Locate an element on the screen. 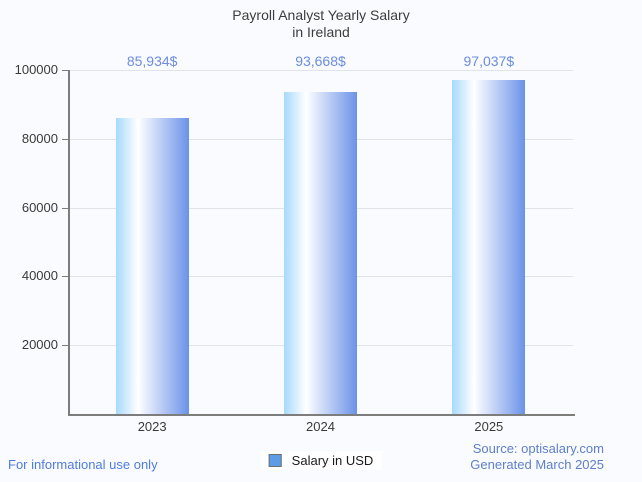 This screenshot has height=482, width=642. x-axis-line is located at coordinates (321, 415).